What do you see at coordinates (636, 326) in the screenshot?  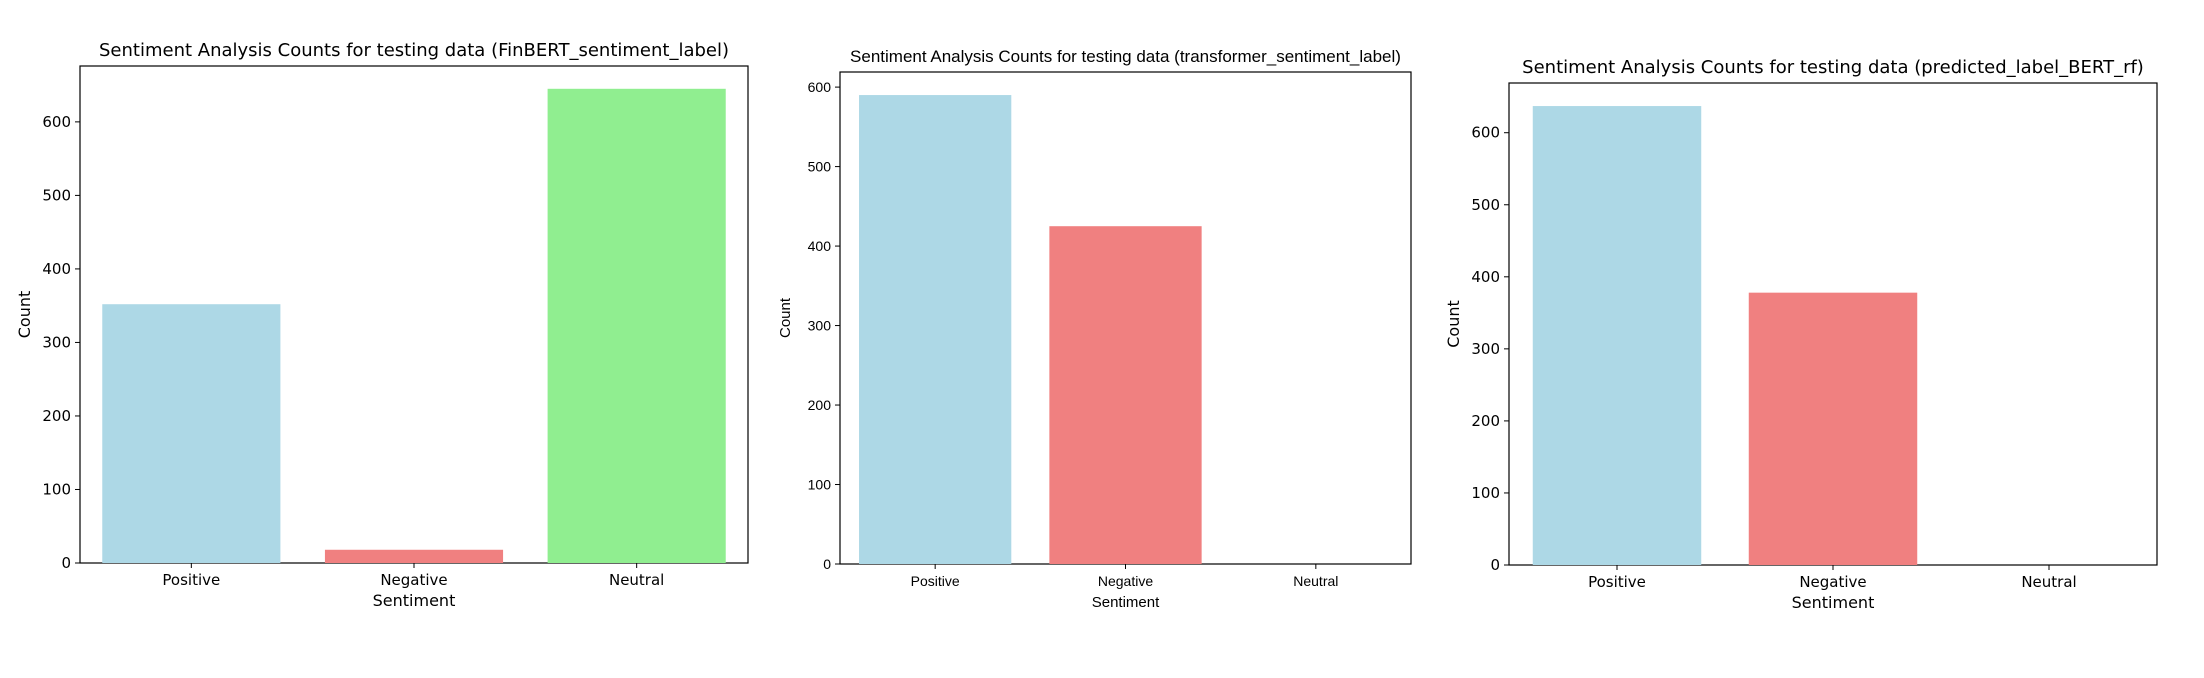 I see `bar-neutral` at bounding box center [636, 326].